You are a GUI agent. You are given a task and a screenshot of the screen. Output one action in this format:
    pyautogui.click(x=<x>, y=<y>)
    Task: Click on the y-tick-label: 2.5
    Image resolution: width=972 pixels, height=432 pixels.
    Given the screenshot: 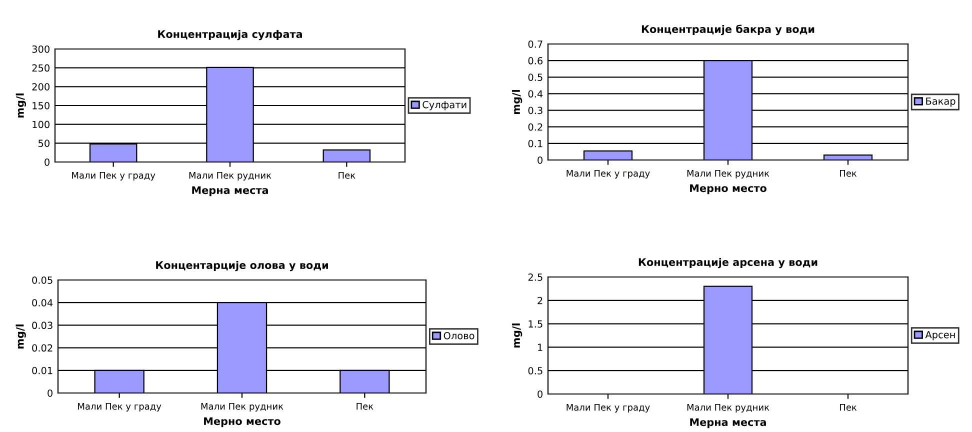 What is the action you would take?
    pyautogui.click(x=535, y=277)
    